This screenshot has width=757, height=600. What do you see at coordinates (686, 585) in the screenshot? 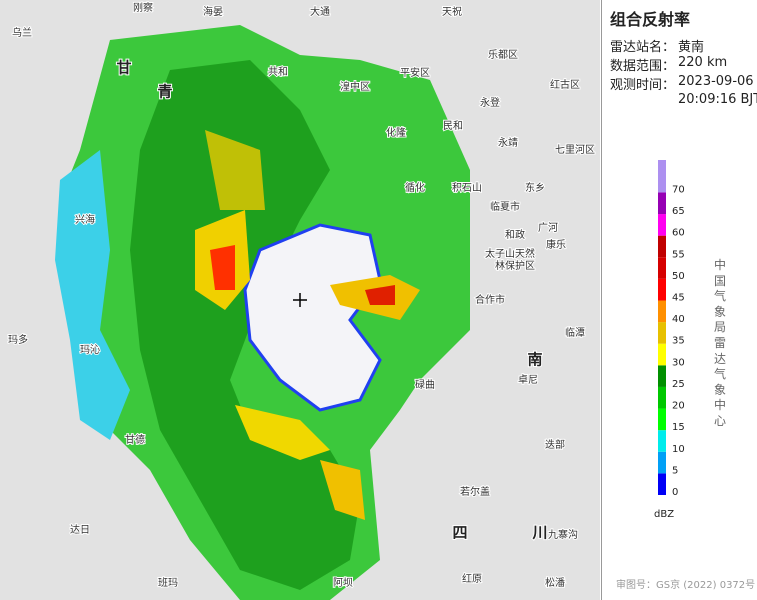
I see `approval: 审图号：GS京 (2022) 0372号` at bounding box center [686, 585].